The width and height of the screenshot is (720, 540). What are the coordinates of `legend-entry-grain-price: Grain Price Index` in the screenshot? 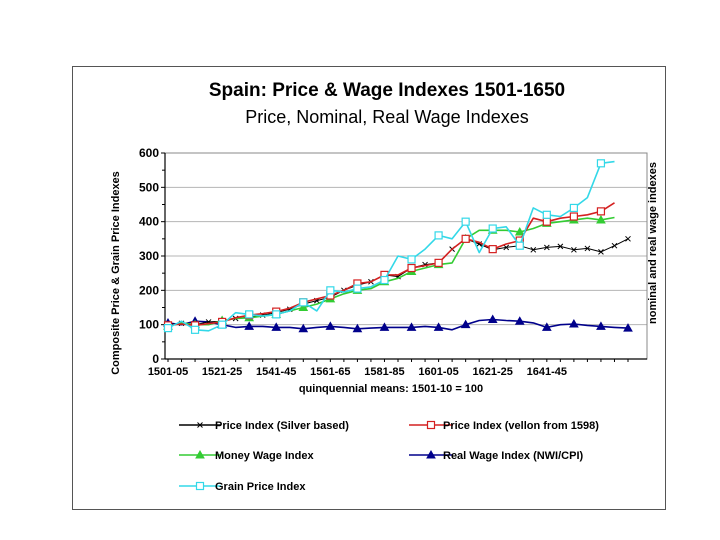 It's located at (242, 487).